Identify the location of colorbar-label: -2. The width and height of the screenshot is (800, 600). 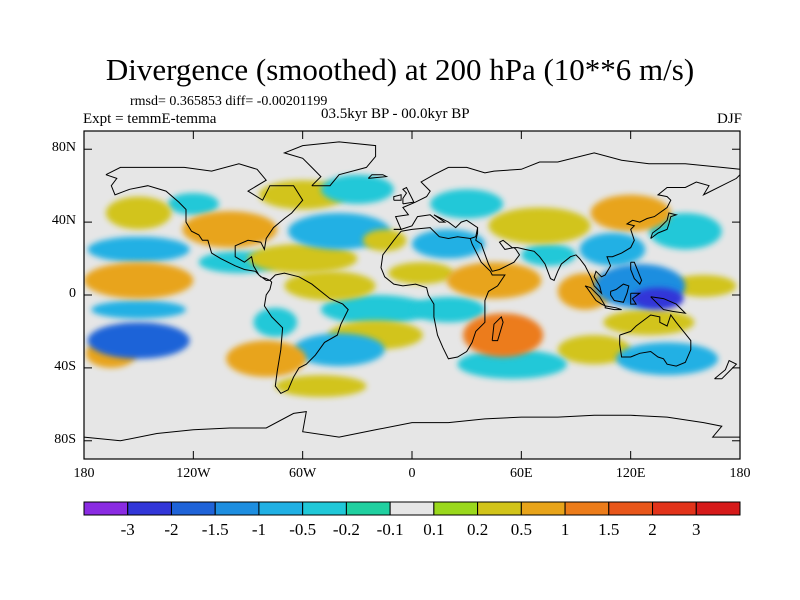
(171, 529).